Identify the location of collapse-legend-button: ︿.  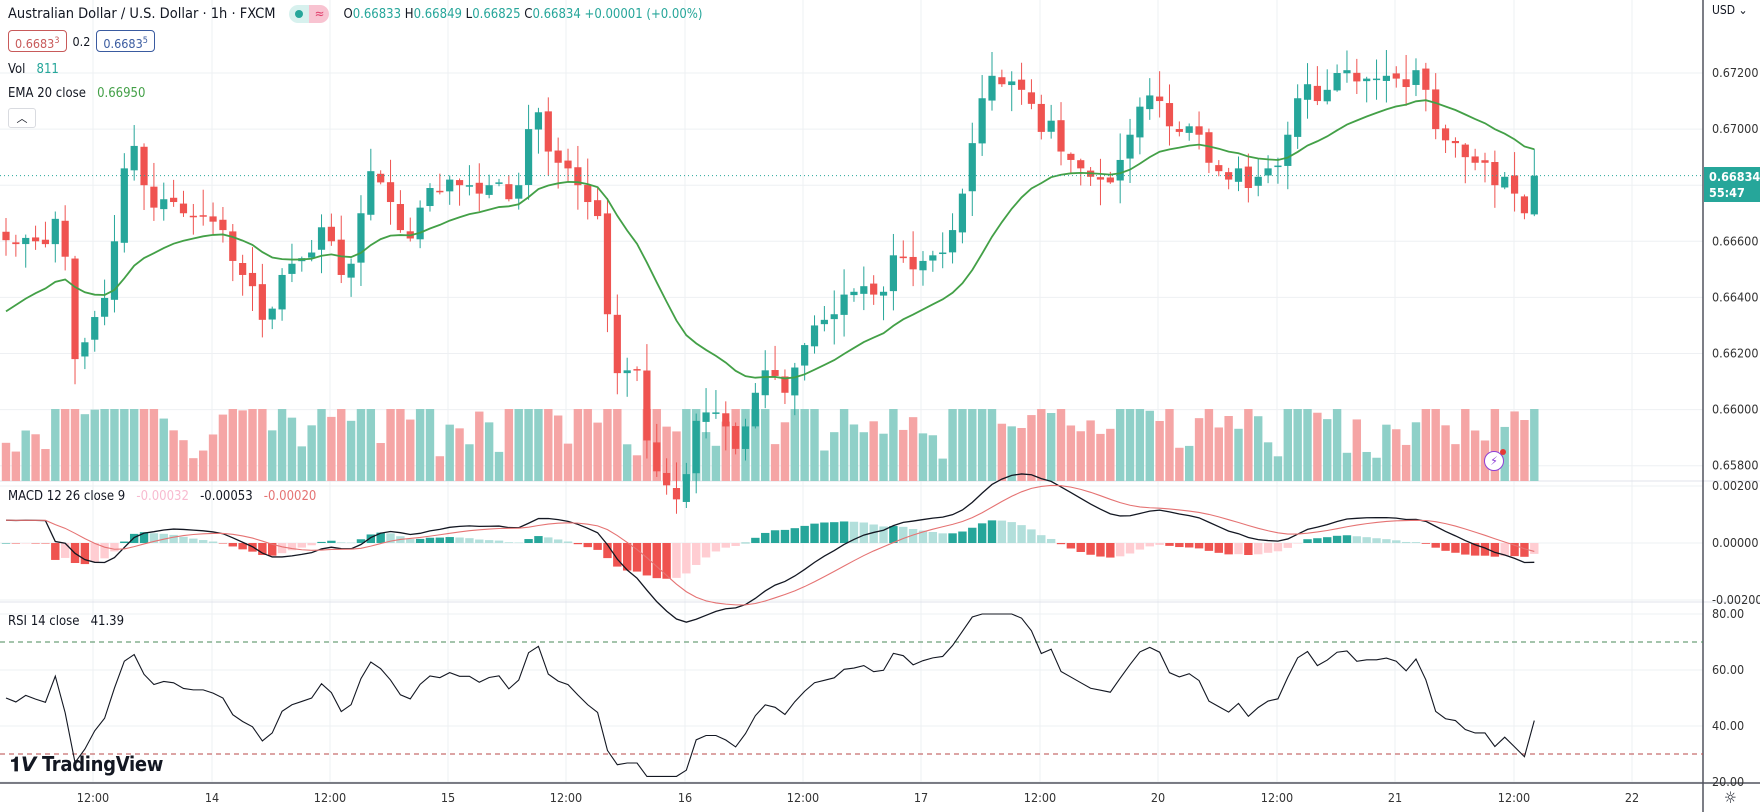
(22, 118).